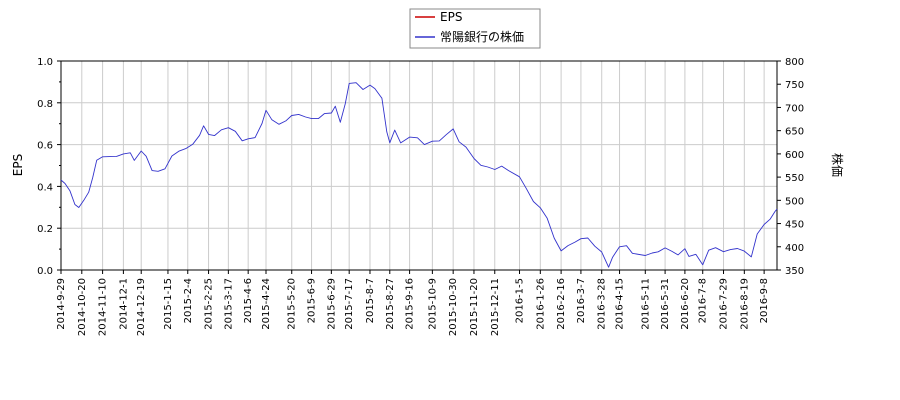  Describe the element at coordinates (228, 304) in the screenshot. I see `x-tick-label: 2015-3-17` at that location.